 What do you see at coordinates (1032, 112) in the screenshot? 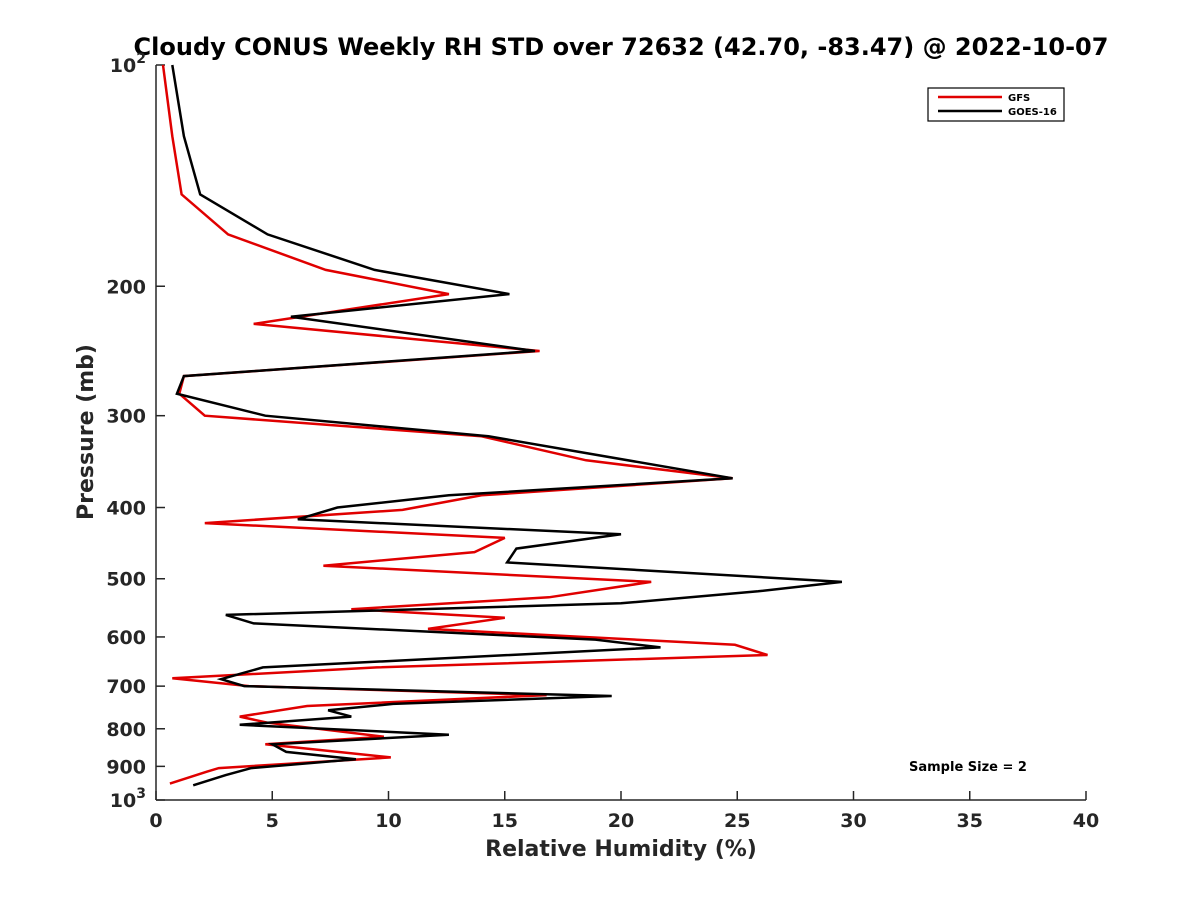
I see `legend-label-goes16: GOES-16` at bounding box center [1032, 112].